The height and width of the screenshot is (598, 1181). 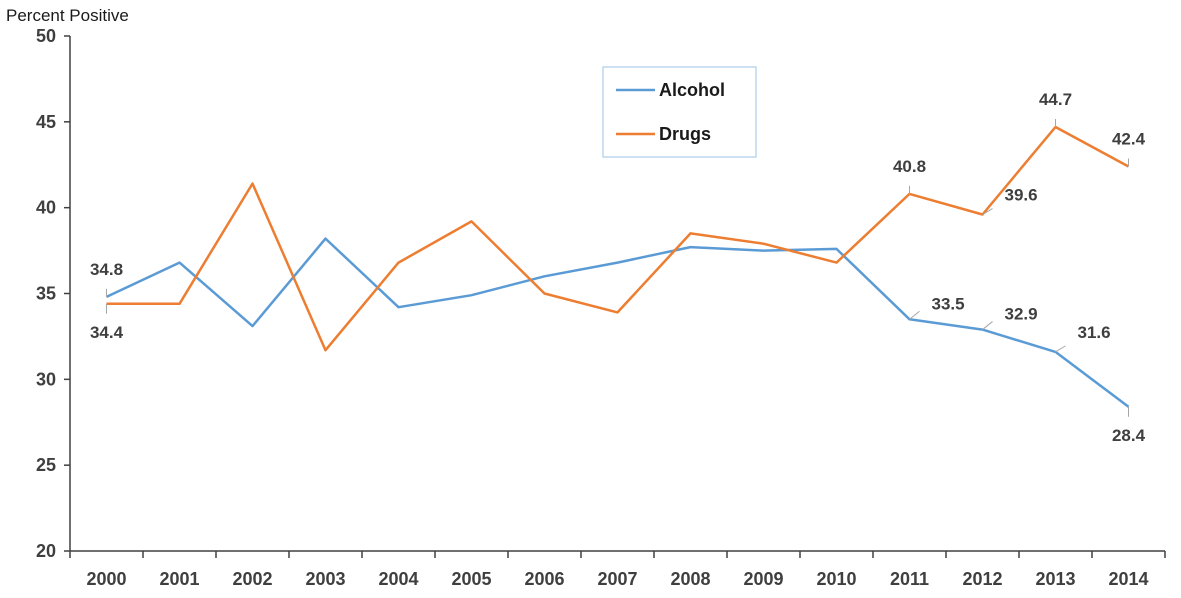 What do you see at coordinates (617, 579) in the screenshot?
I see `x-tick-label: 2007` at bounding box center [617, 579].